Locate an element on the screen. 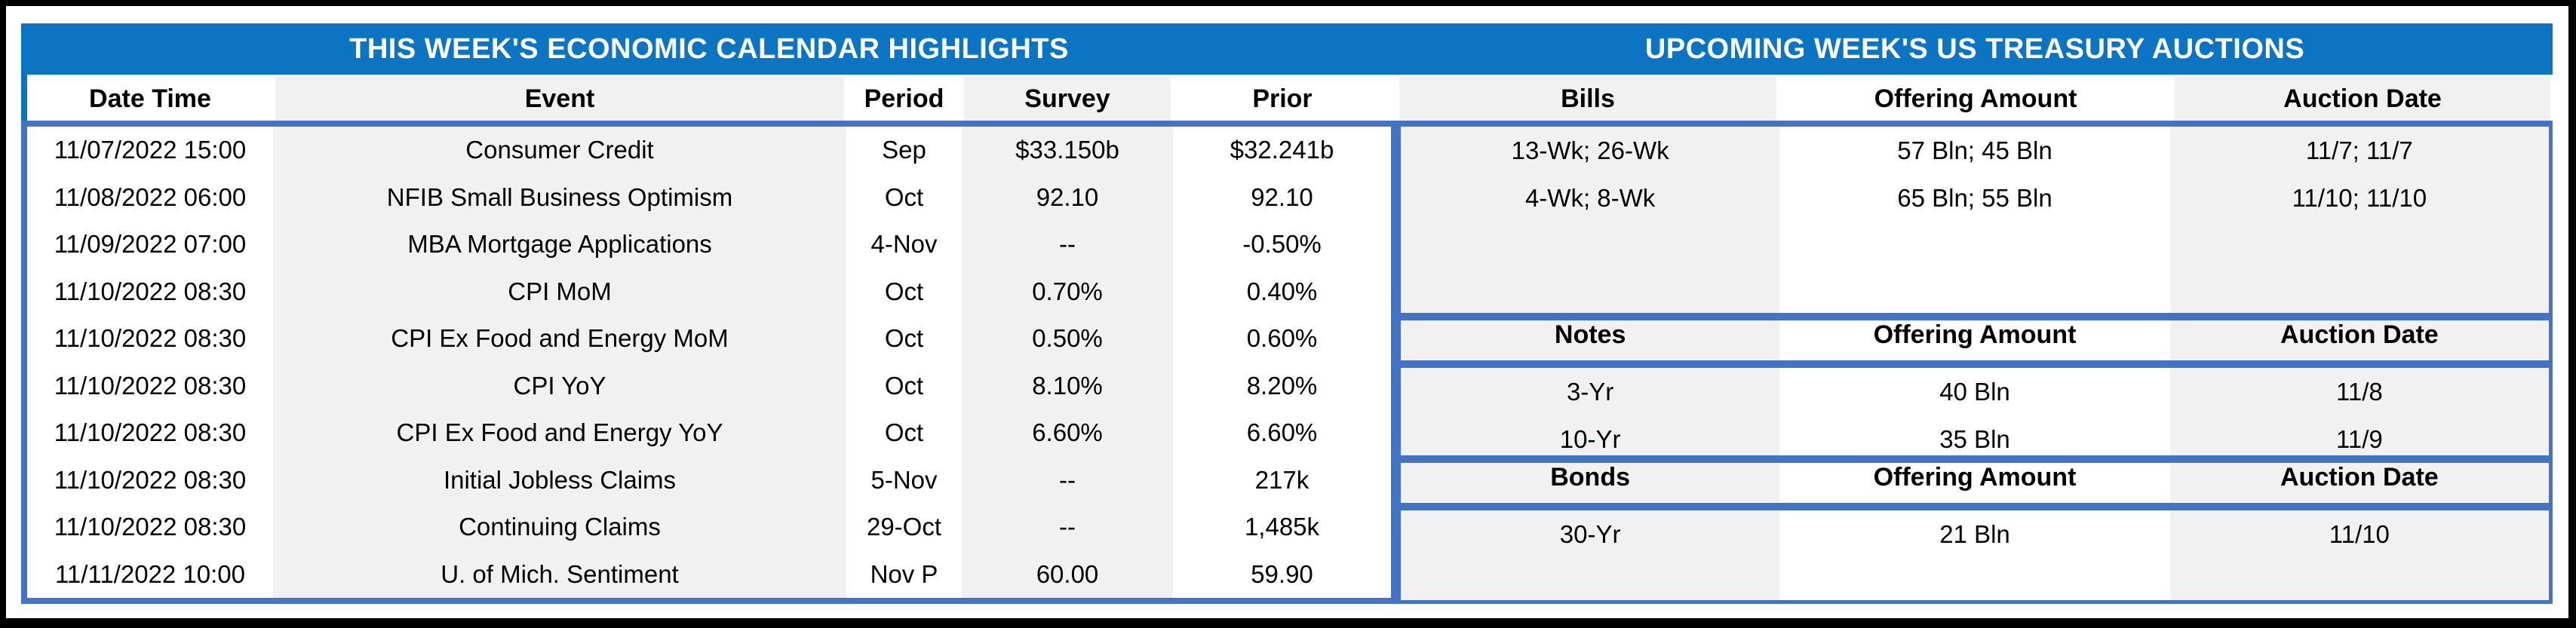 Image resolution: width=2576 pixels, height=628 pixels. auction-cell: 11/10; 11/10 is located at coordinates (2359, 197).